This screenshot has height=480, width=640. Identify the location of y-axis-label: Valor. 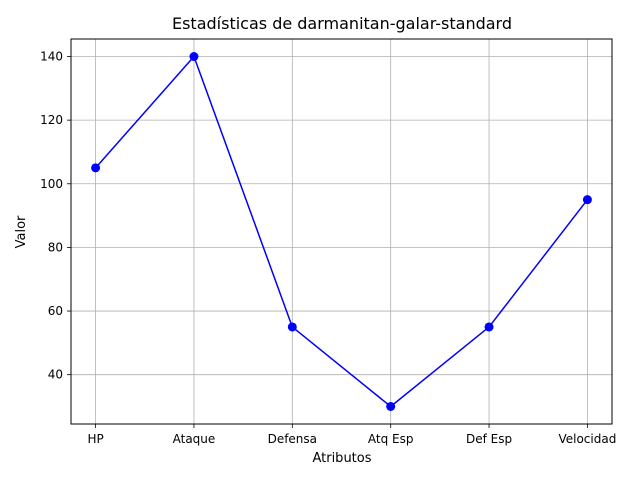
(21, 231).